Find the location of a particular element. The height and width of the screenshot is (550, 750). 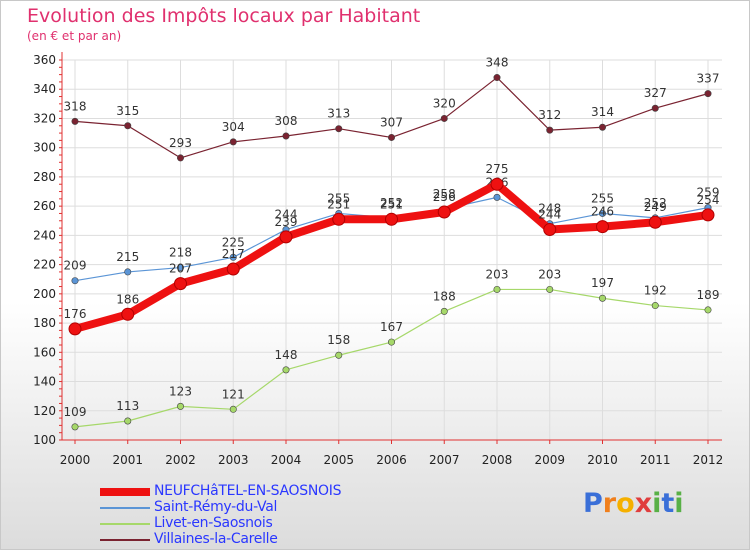

y-tick-label: 100 is located at coordinates (44, 440).